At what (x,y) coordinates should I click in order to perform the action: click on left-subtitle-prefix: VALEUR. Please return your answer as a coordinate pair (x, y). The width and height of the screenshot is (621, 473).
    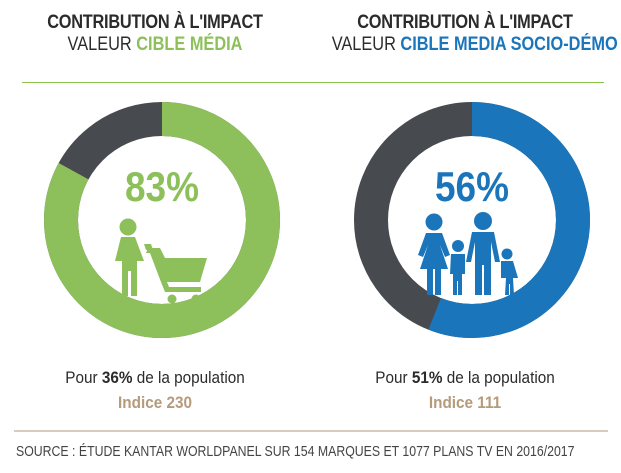
    Looking at the image, I should click on (102, 44).